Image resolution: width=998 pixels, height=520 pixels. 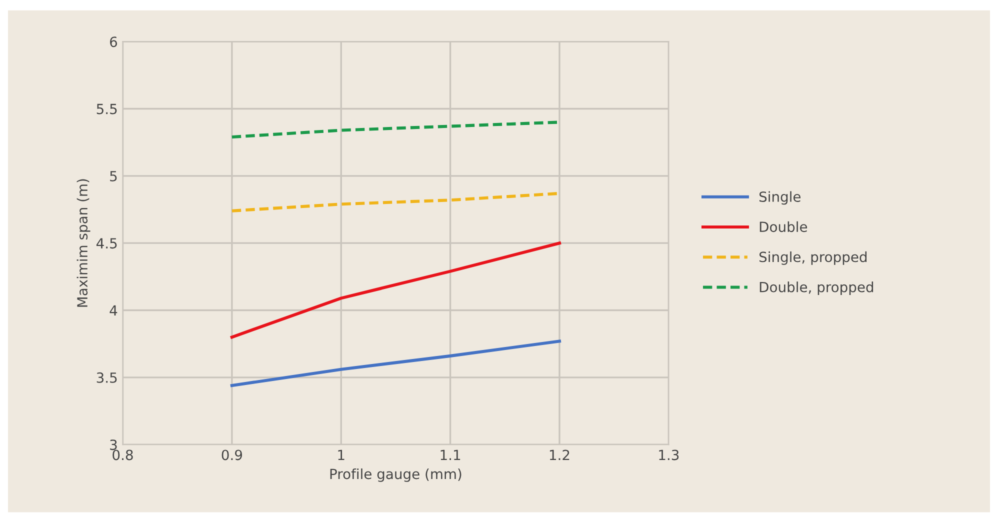 What do you see at coordinates (669, 455) in the screenshot?
I see `x-tick-label: 1.3` at bounding box center [669, 455].